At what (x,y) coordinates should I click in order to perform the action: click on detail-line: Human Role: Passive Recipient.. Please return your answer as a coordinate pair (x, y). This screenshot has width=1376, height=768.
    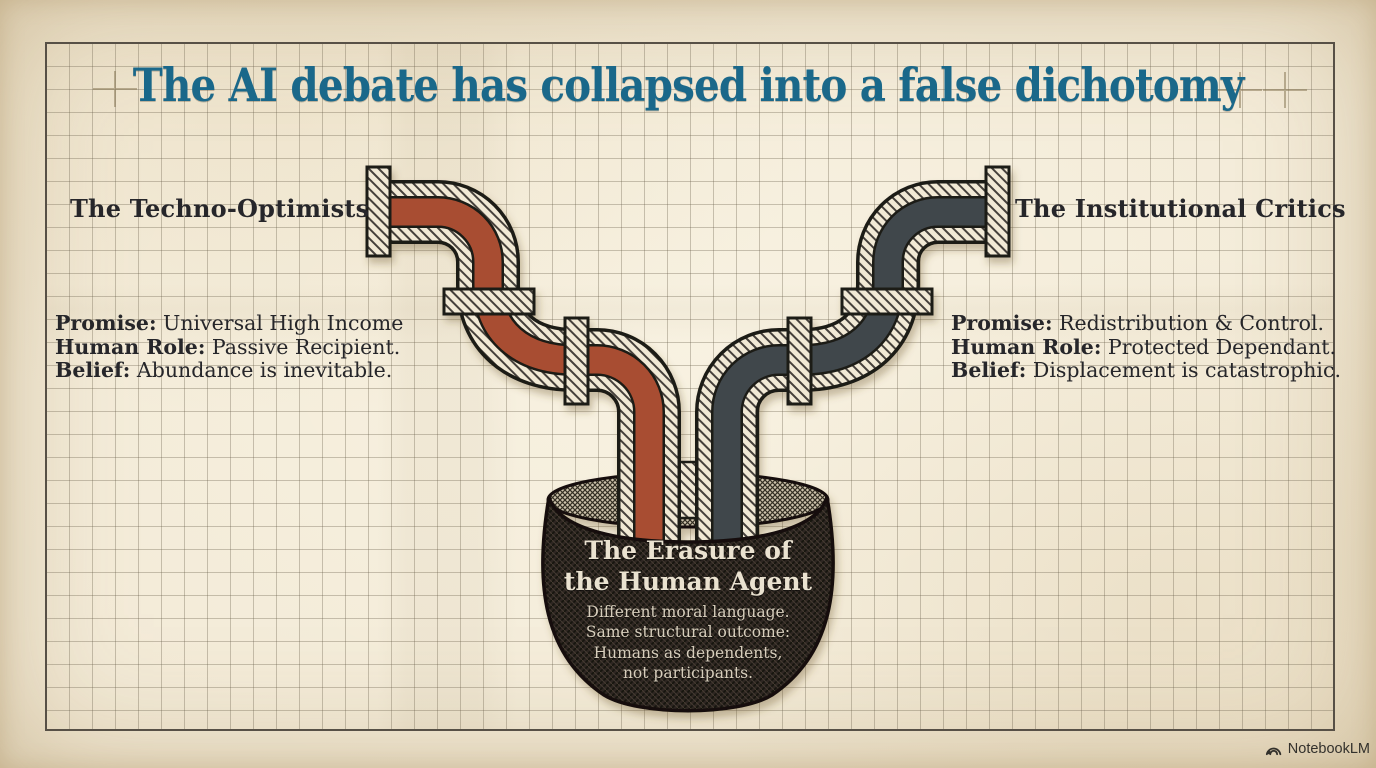
    Looking at the image, I should click on (228, 346).